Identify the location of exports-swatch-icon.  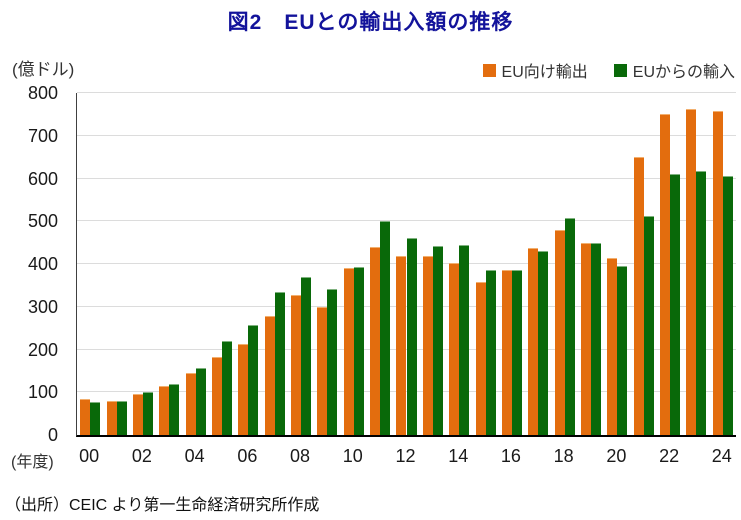
(489, 70).